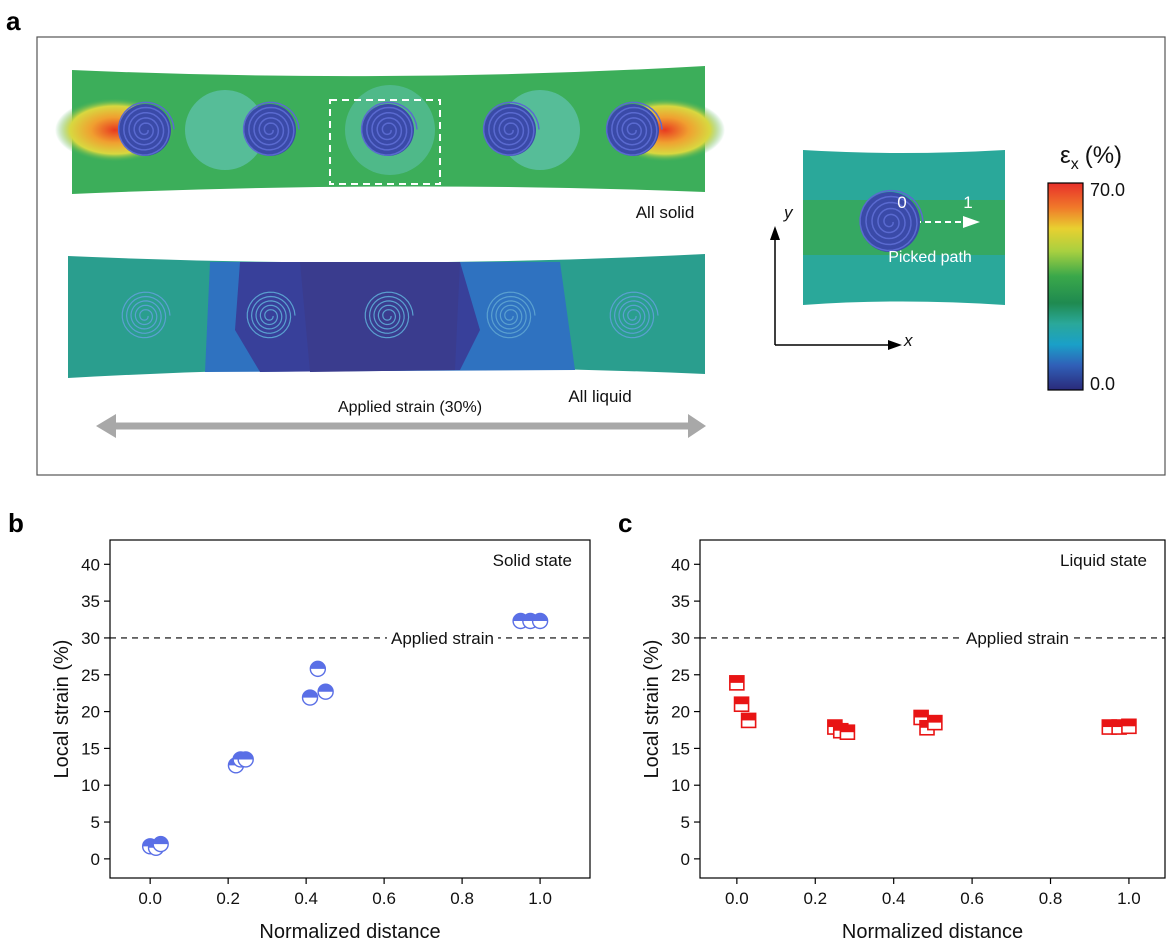 This screenshot has height=945, width=1169. What do you see at coordinates (532, 560) in the screenshot?
I see `annotation: Solid state` at bounding box center [532, 560].